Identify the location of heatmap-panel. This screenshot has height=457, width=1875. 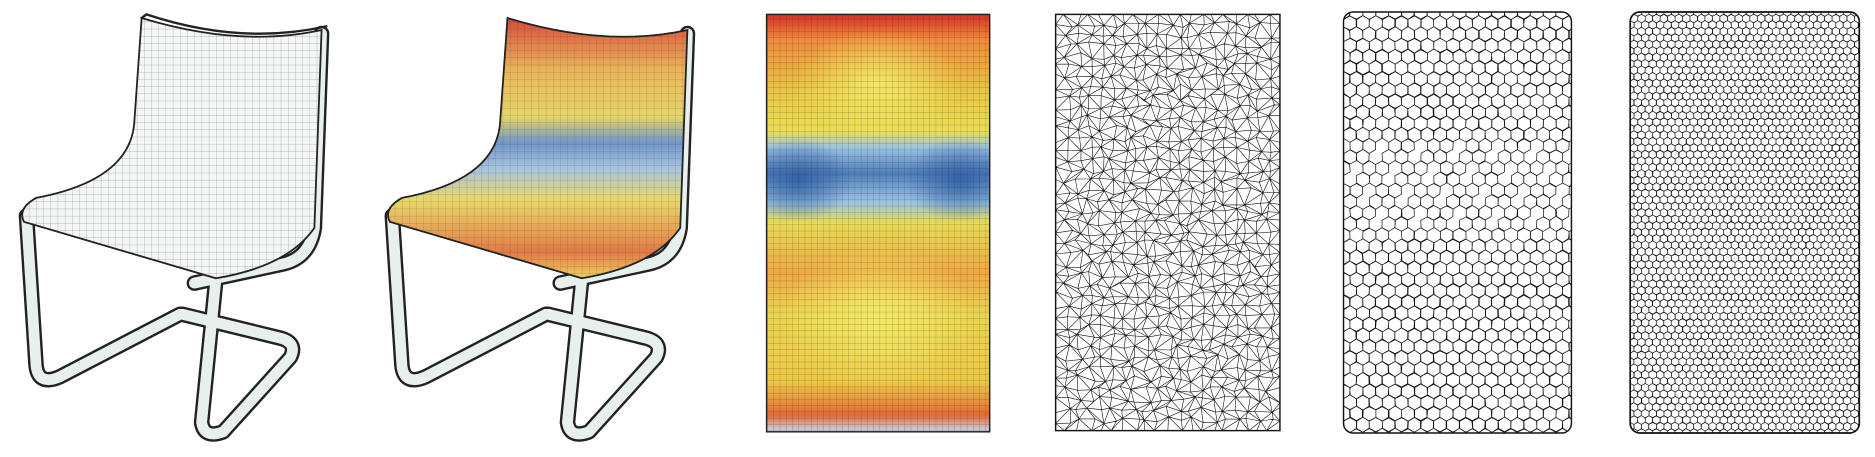
(878, 223).